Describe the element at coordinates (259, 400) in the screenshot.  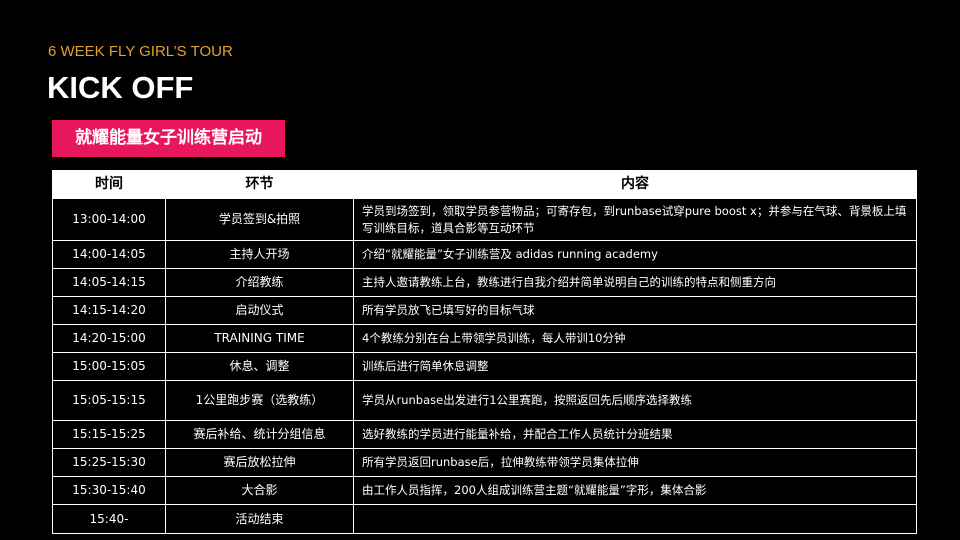
I see `table-cell: 1公里跑步赛（选教练）` at that location.